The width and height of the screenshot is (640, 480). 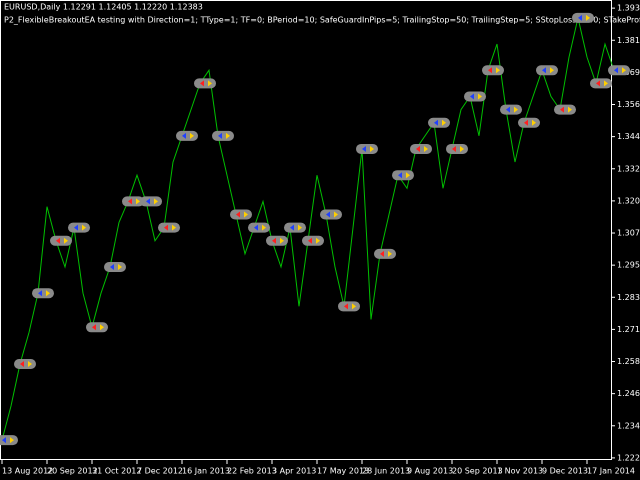 What do you see at coordinates (628, 40) in the screenshot?
I see `y-tick-label: 1.38145` at bounding box center [628, 40].